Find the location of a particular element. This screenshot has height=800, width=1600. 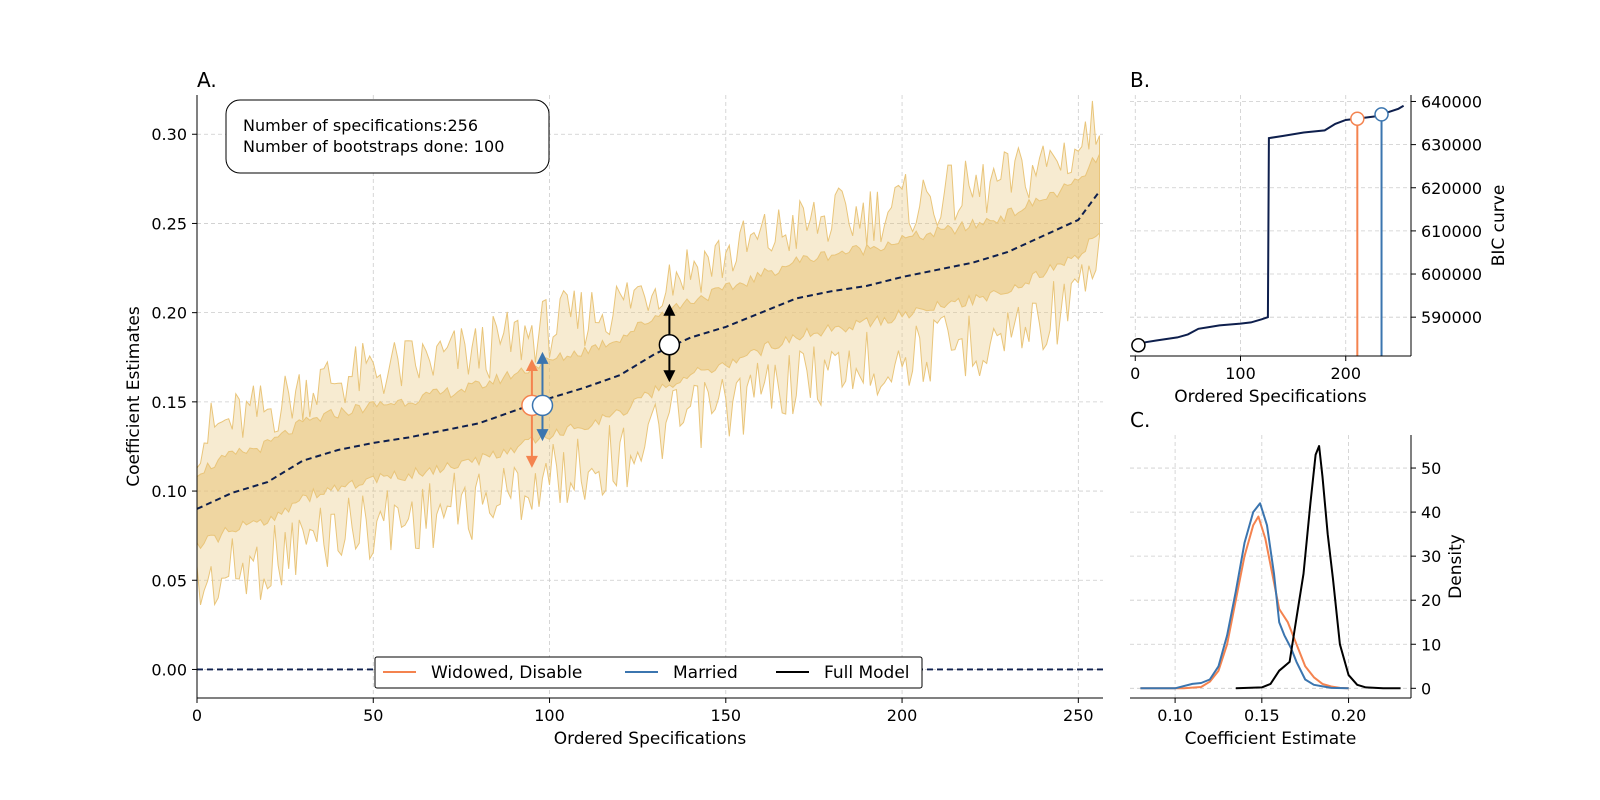

y-tick-label: 590000 is located at coordinates (1451, 317).